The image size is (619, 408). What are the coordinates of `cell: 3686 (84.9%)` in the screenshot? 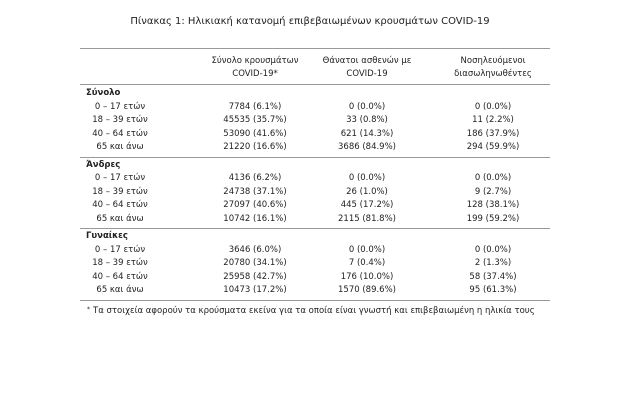 It's located at (367, 147).